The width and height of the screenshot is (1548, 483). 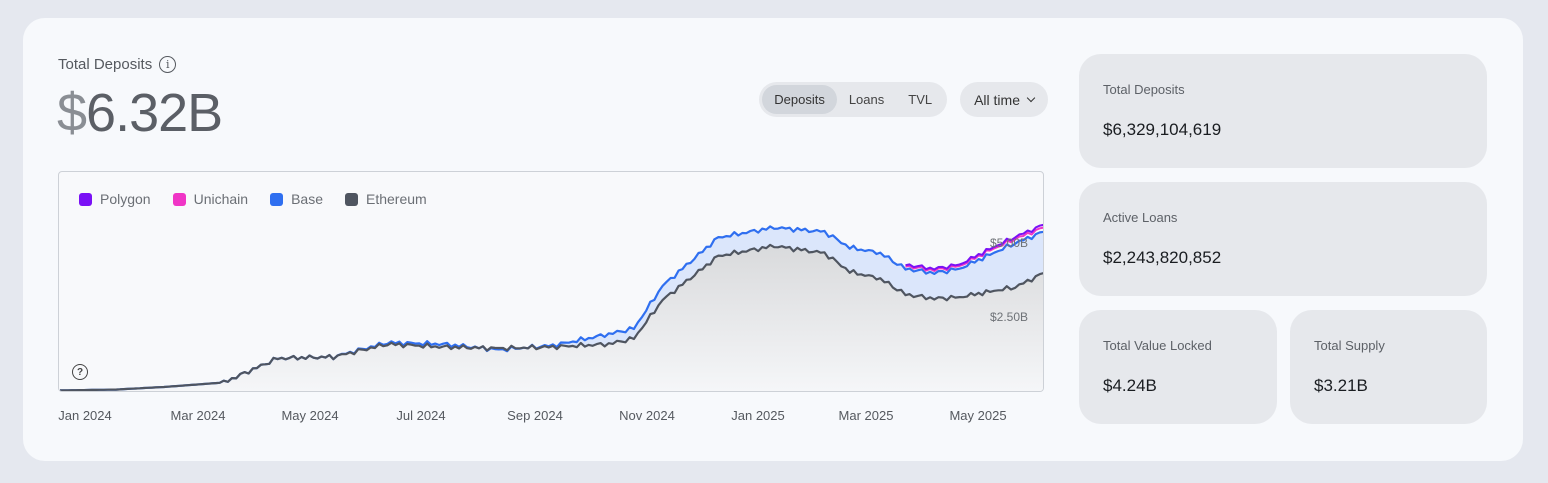 I want to click on metric-tabs: Deposits Loans TVL, so click(x=853, y=99).